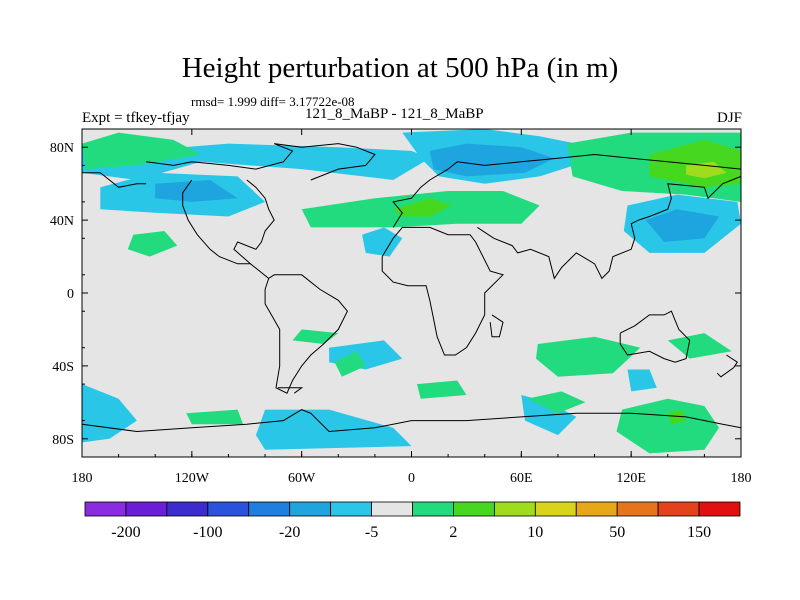 This screenshot has width=800, height=600. I want to click on colorbar-label: 2, so click(453, 532).